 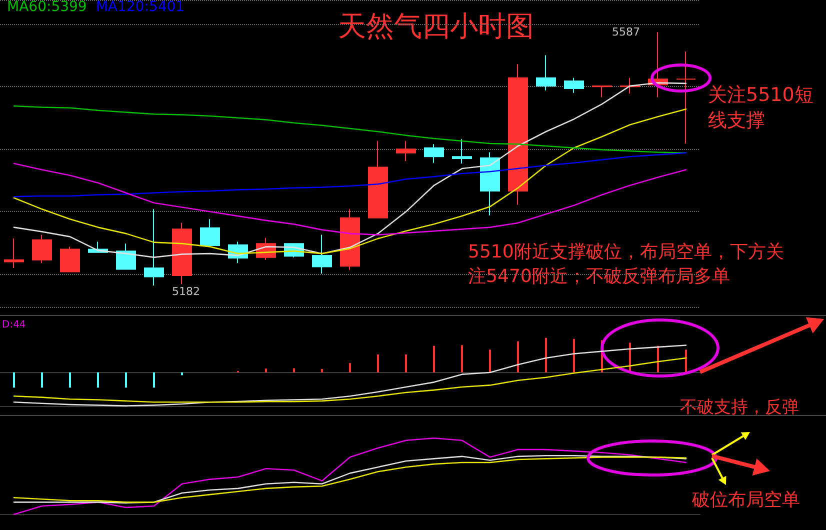 I want to click on text: MA120:5401, so click(x=140, y=7).